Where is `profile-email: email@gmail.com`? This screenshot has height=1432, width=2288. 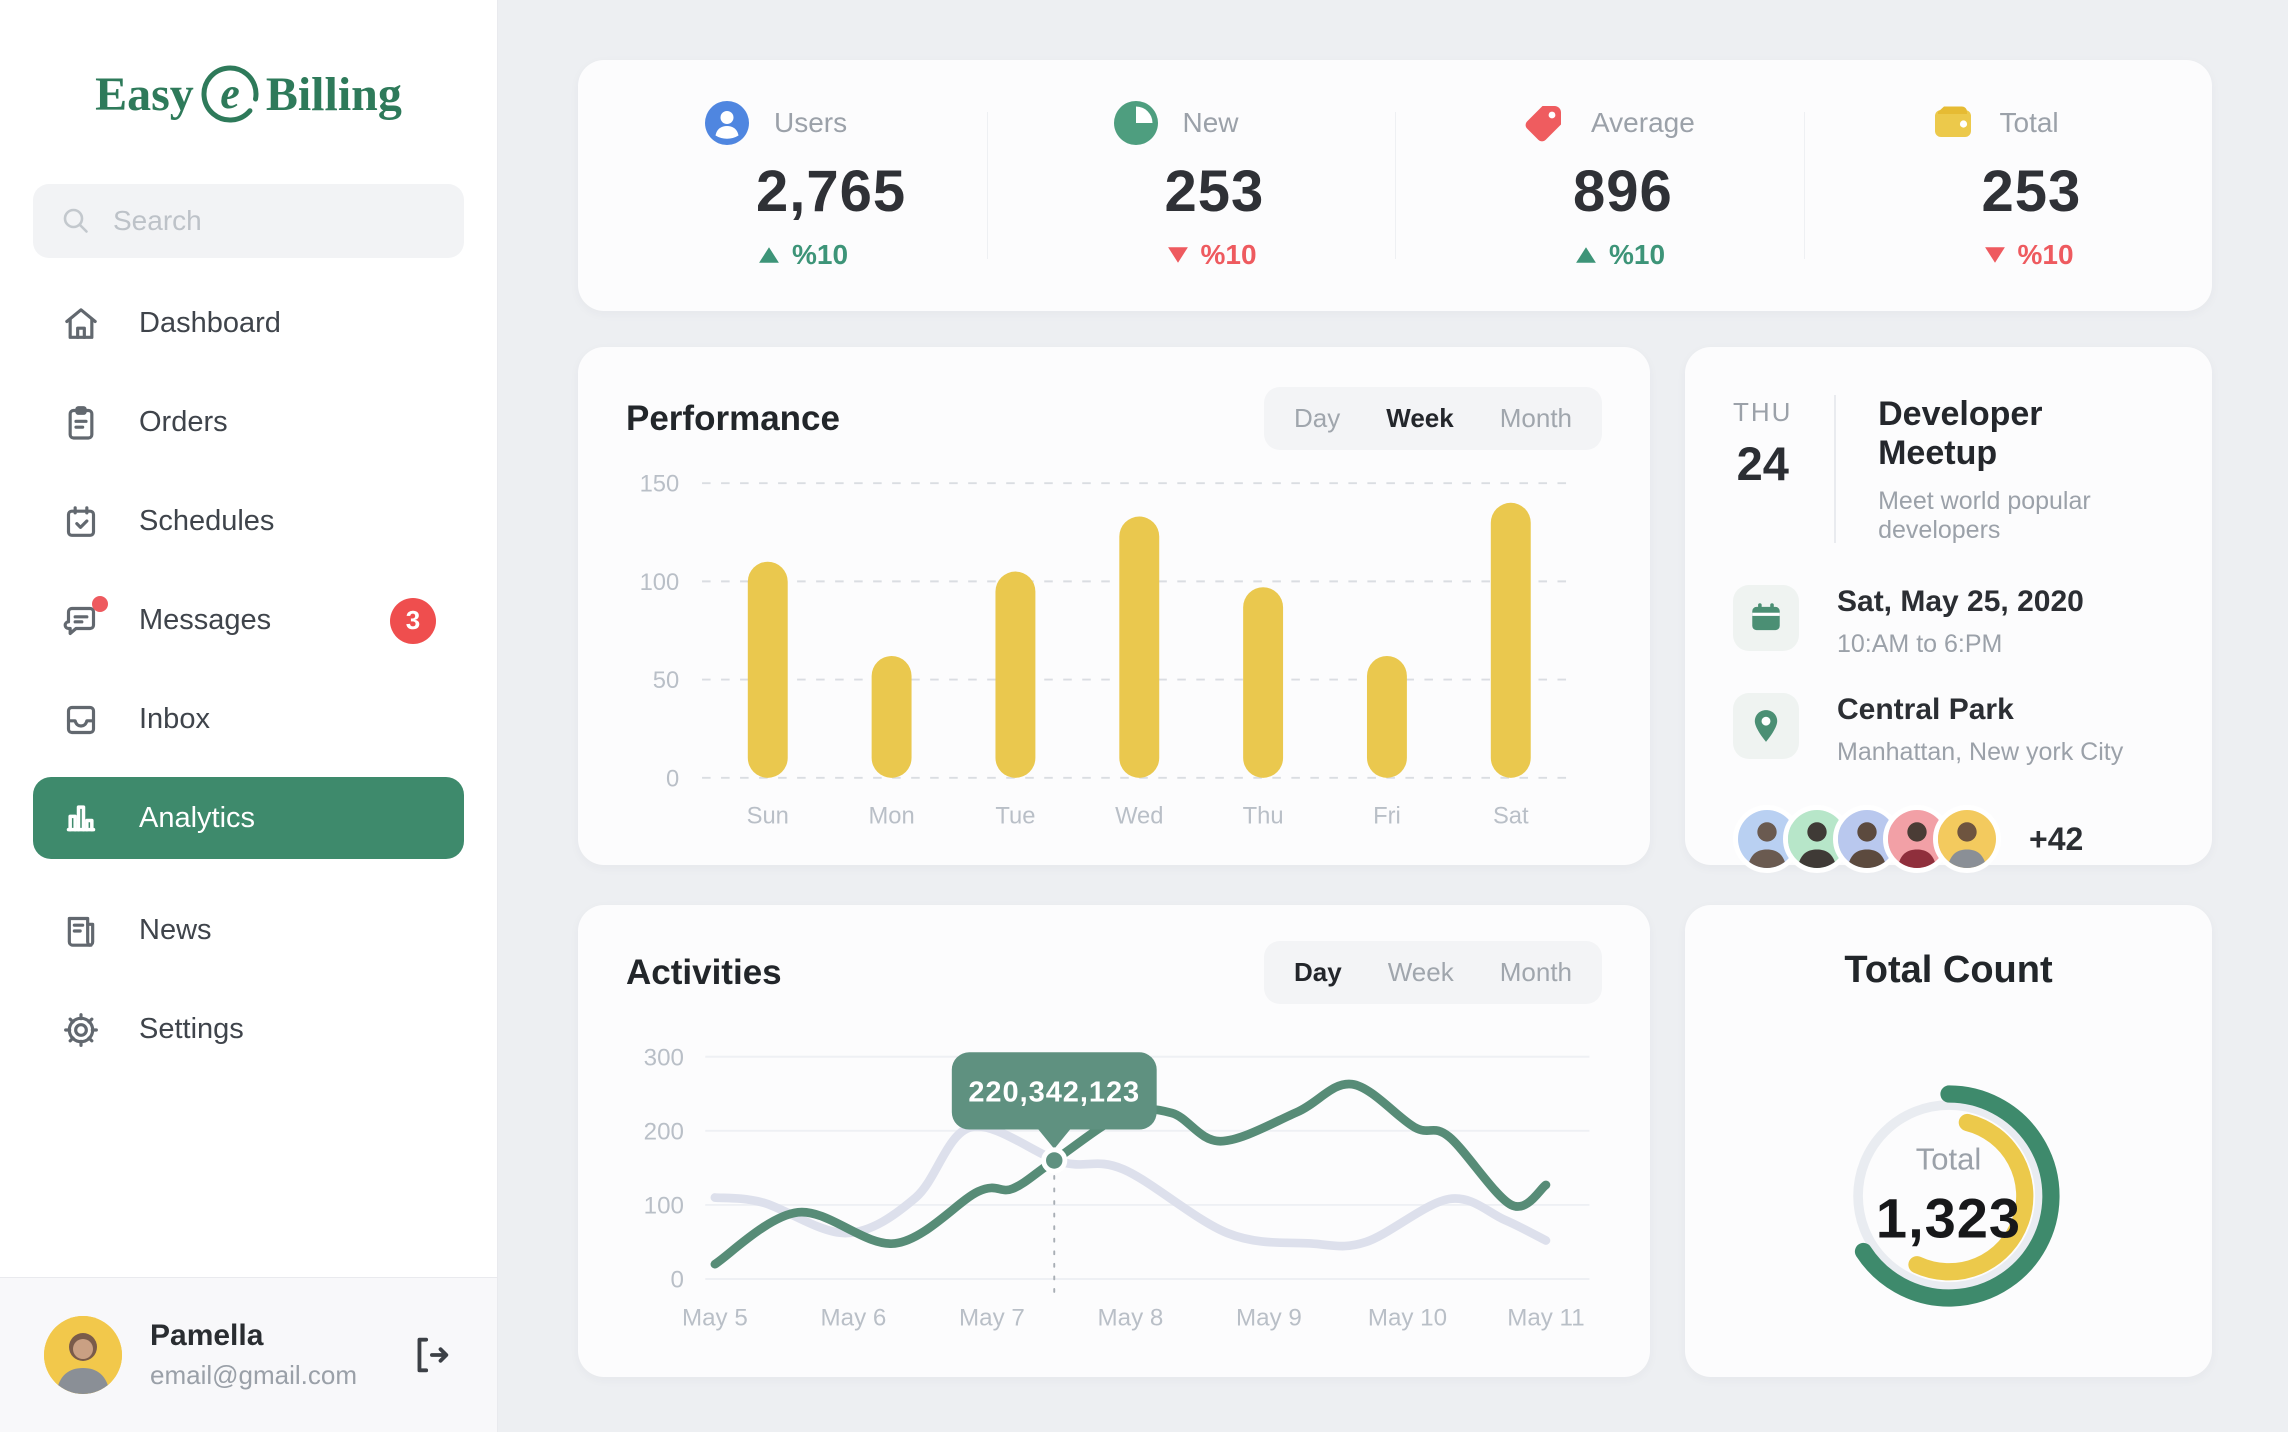 profile-email: email@gmail.com is located at coordinates (253, 1375).